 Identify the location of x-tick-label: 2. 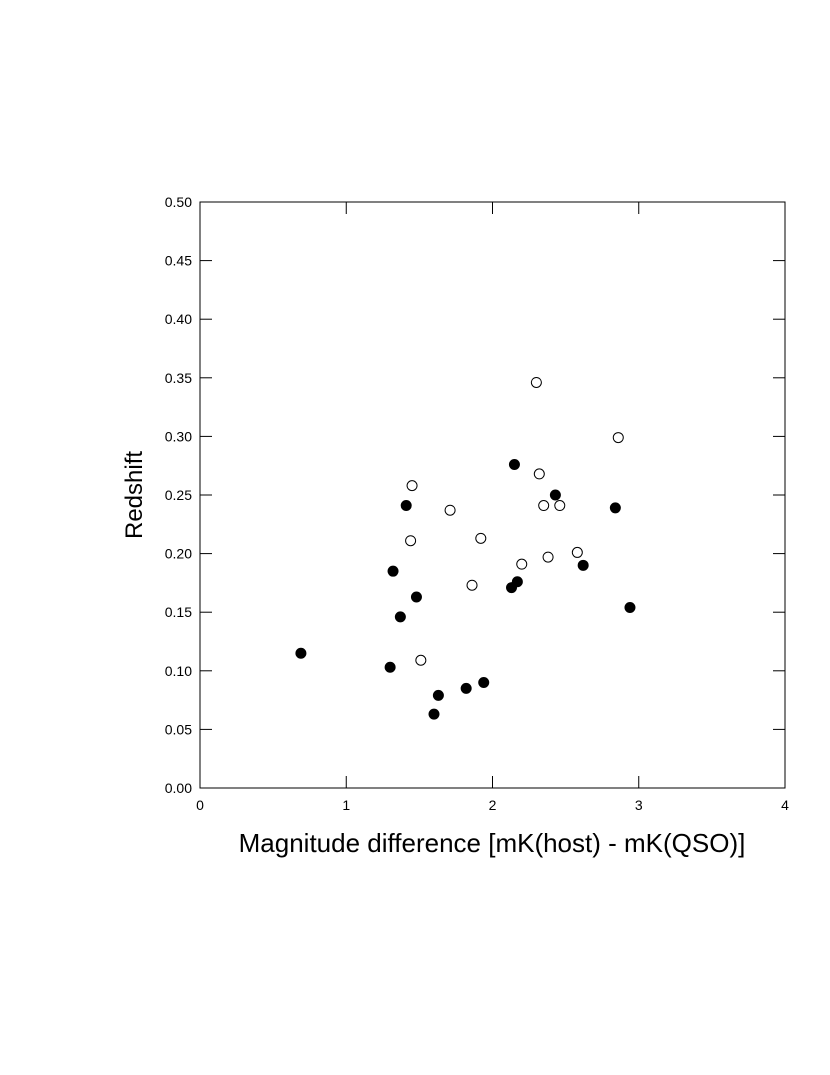
(493, 805).